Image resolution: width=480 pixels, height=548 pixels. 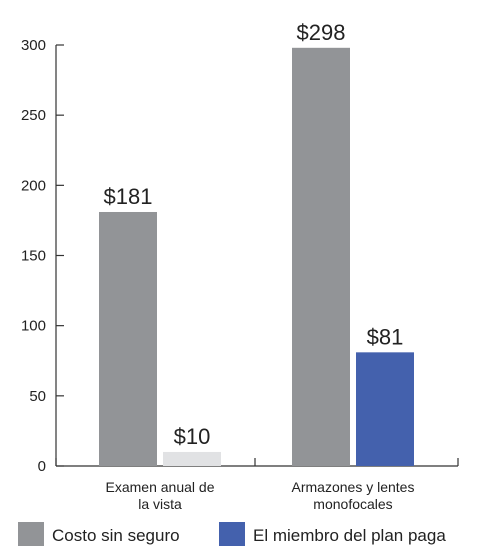 I want to click on data-label: $181, so click(x=128, y=196).